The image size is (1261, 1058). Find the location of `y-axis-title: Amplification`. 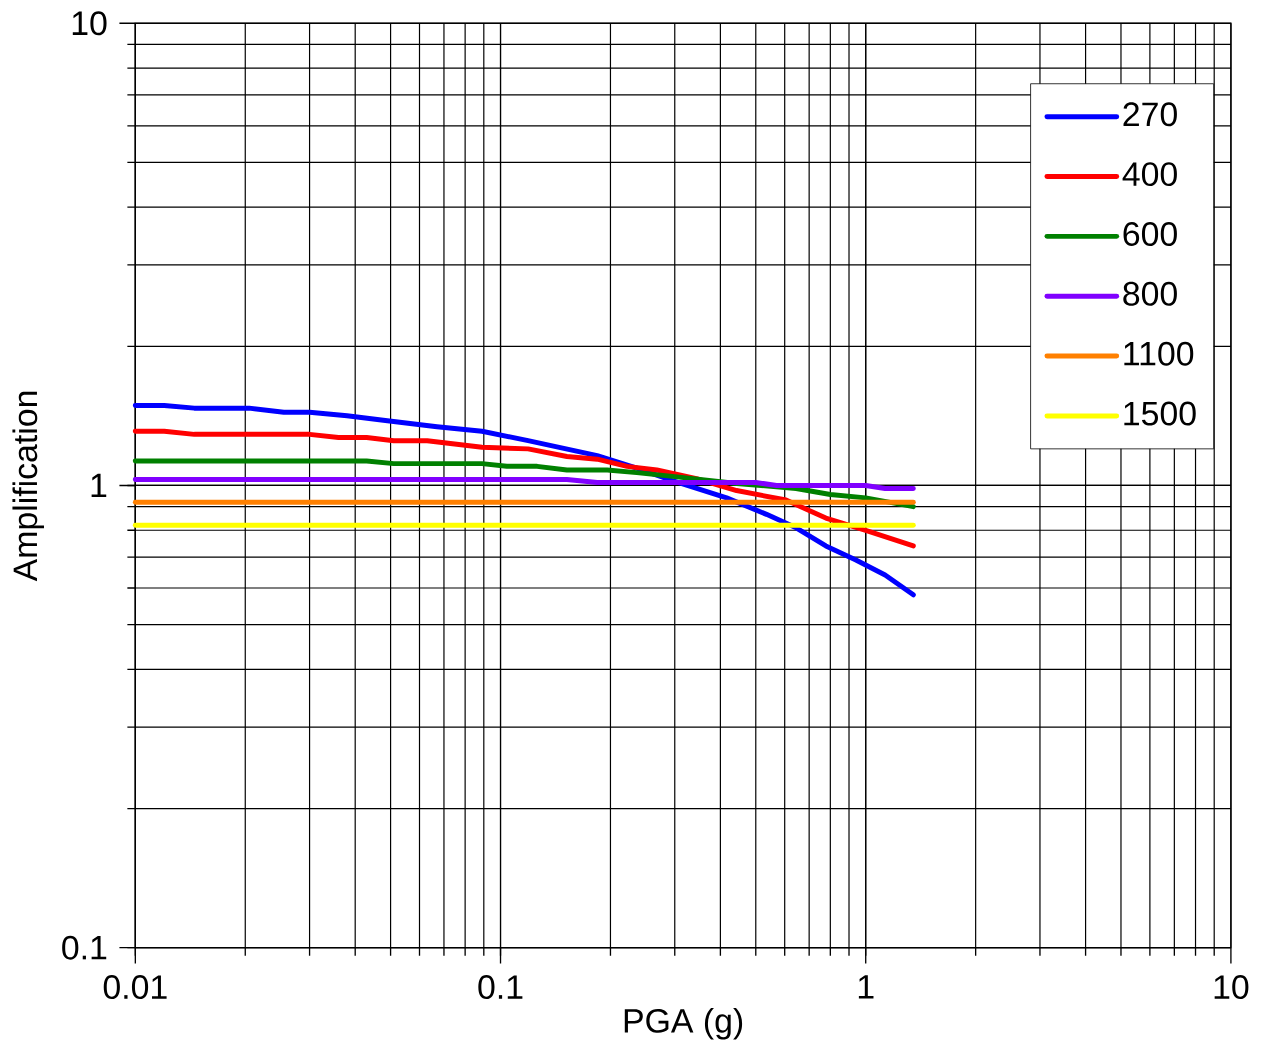

y-axis-title: Amplification is located at coordinates (28, 486).